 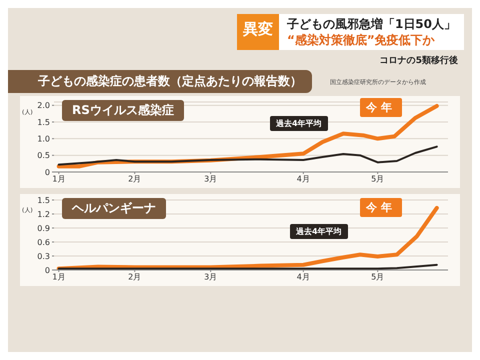 What do you see at coordinates (43, 256) in the screenshot?
I see `y-tick-label: 0.3` at bounding box center [43, 256].